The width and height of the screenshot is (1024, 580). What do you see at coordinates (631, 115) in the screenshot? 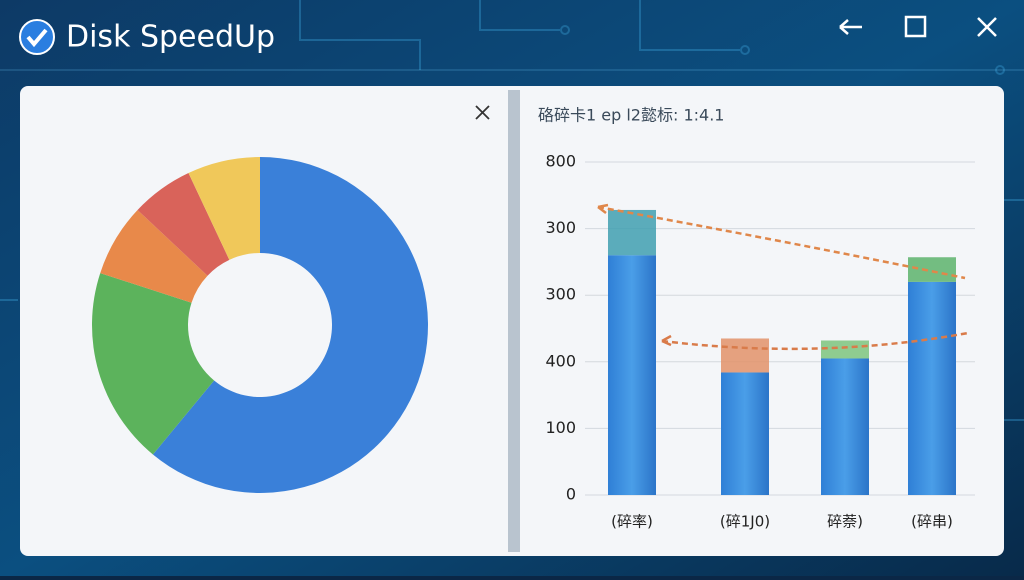
I see `bar-chart-title: 硌碎卡1 ep l2懿标: 1:4.1` at bounding box center [631, 115].